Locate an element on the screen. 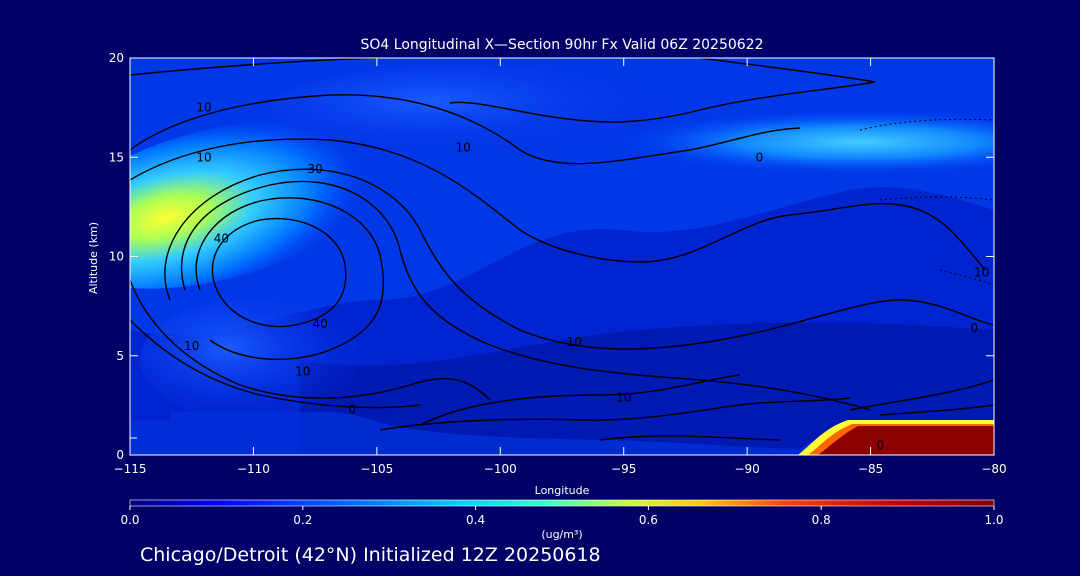  y-tick-label: 15 is located at coordinates (116, 157).